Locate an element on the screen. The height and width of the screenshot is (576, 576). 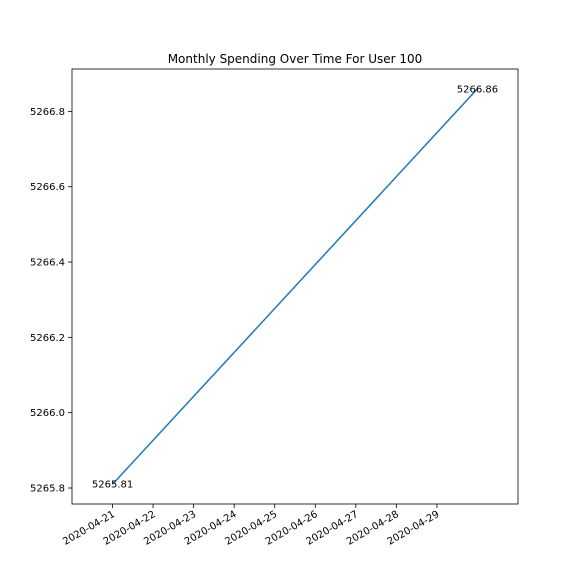
data-label: 5265.81 is located at coordinates (112, 485).